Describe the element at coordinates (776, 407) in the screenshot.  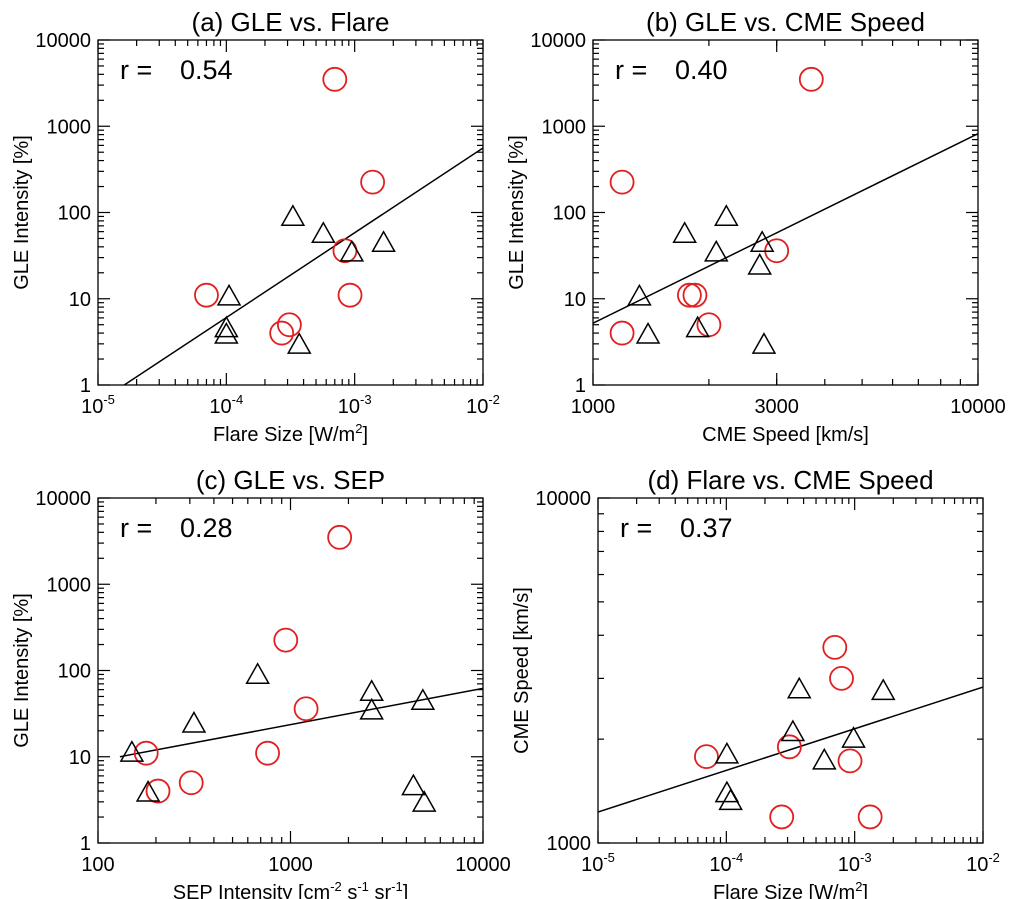
I see `x-tick-label-base: 3000` at that location.